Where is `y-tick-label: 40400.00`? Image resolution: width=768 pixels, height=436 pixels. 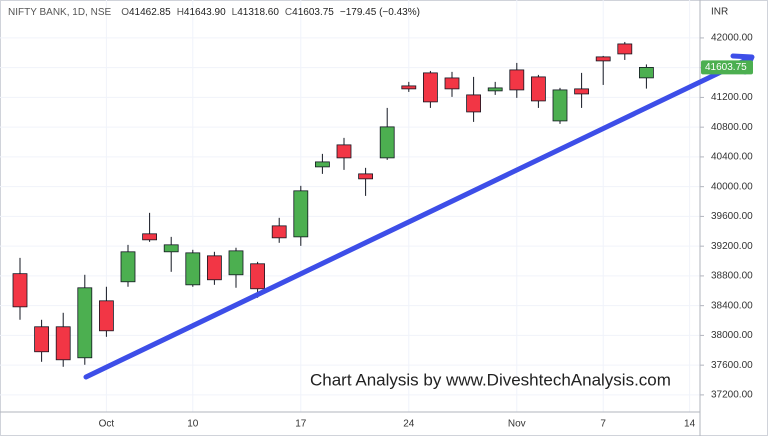
y-tick-label: 40400.00 is located at coordinates (732, 157).